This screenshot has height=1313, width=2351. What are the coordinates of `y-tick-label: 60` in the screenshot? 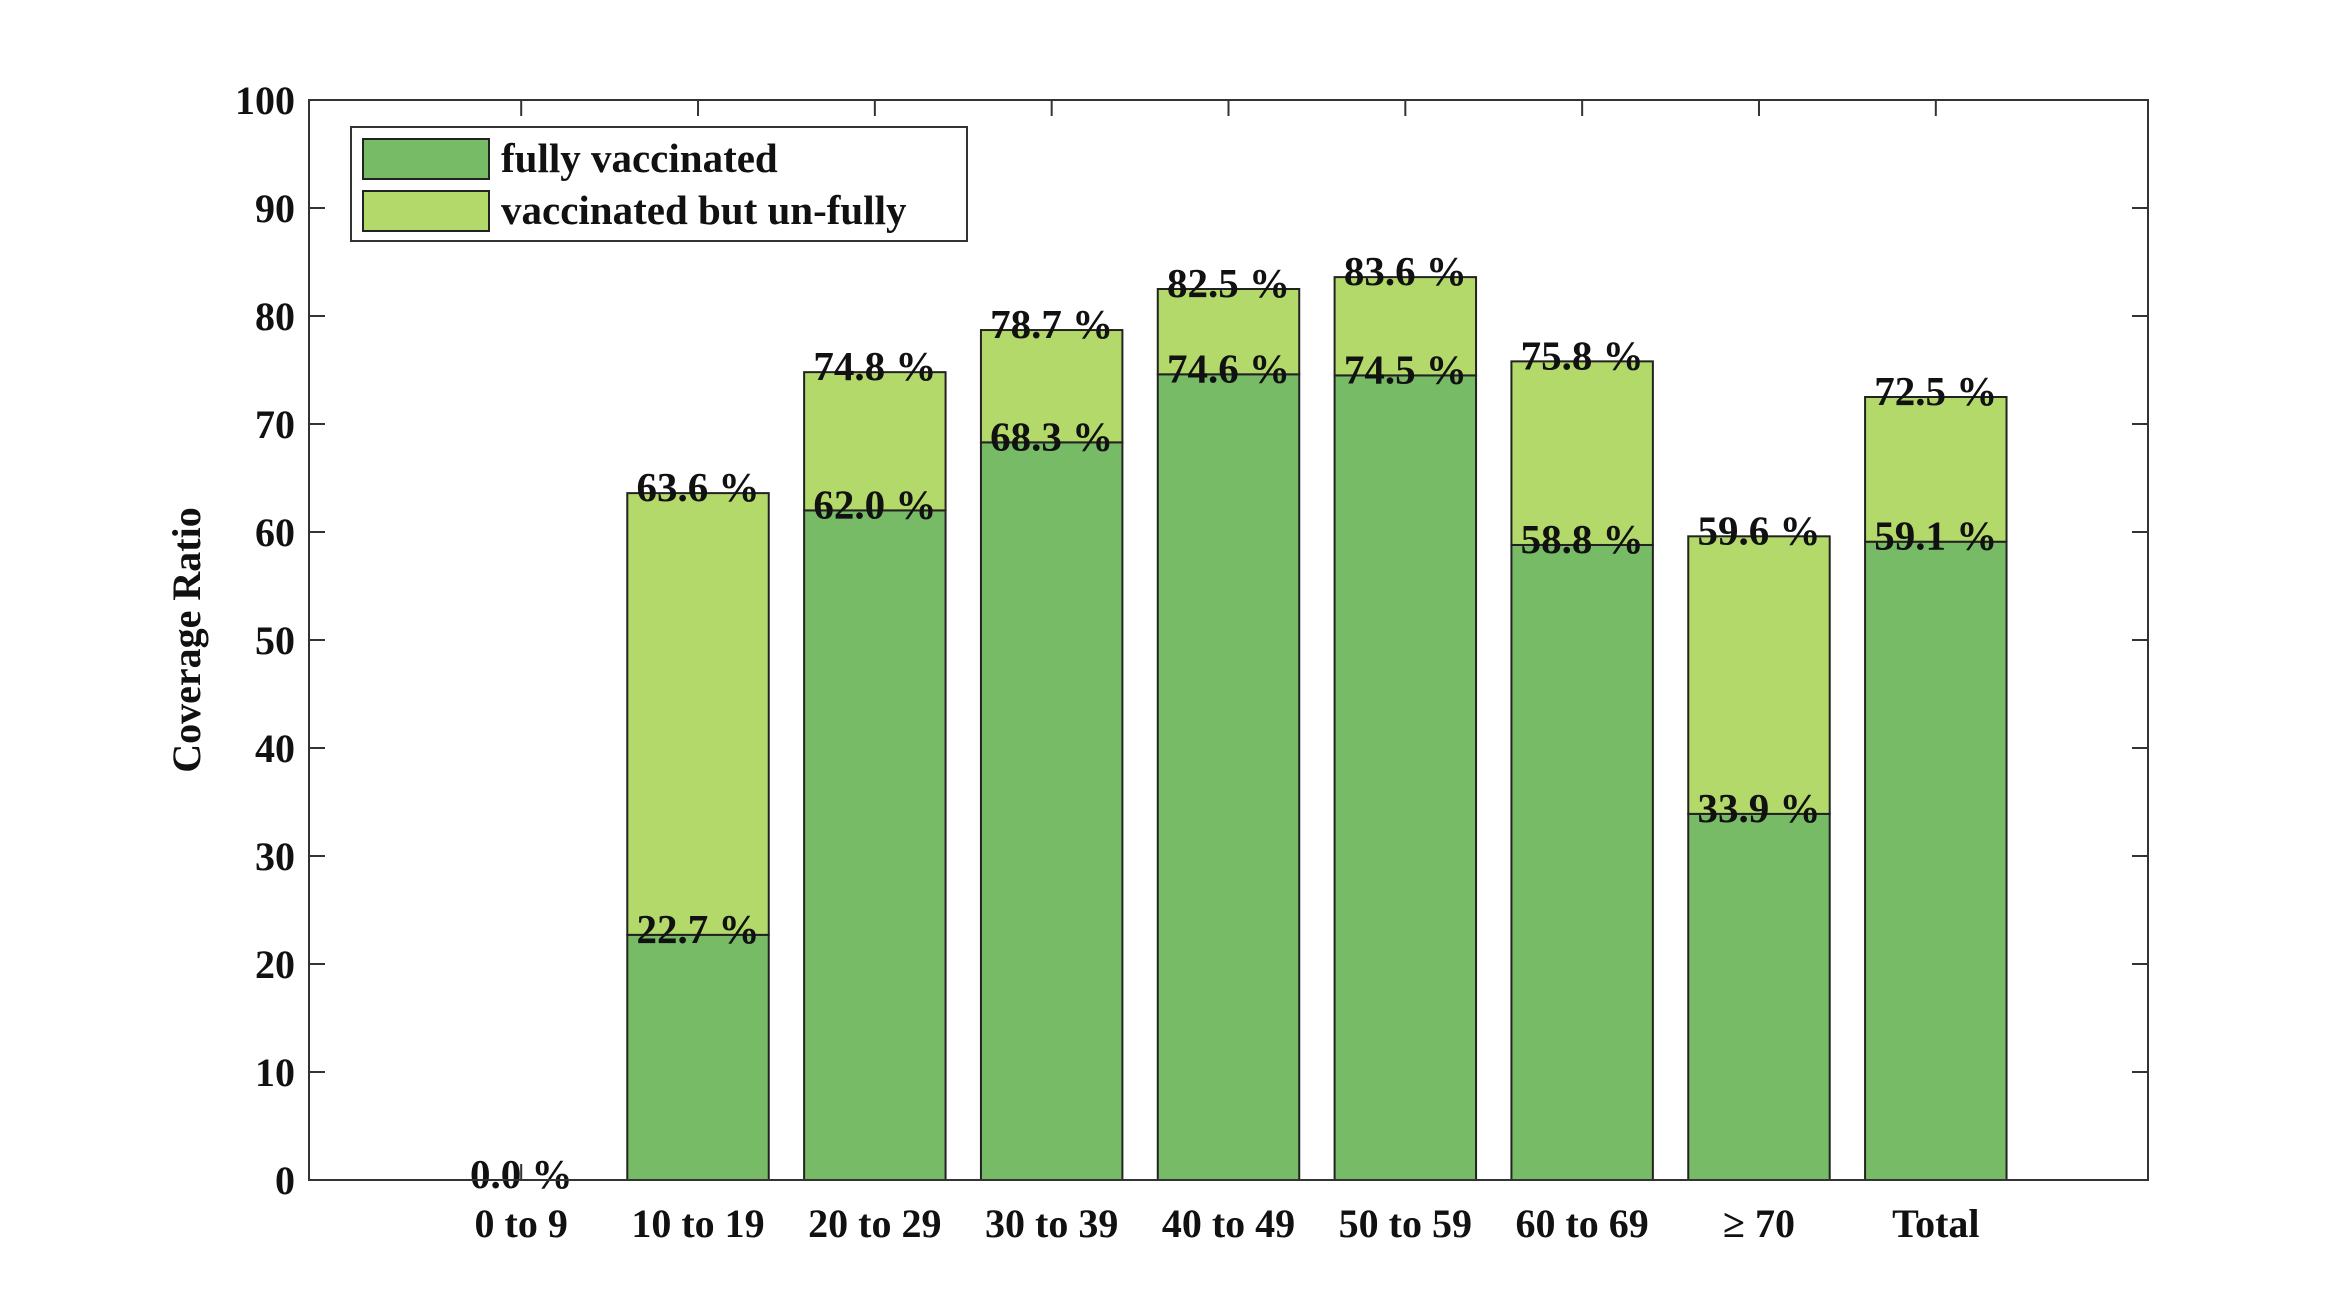 It's located at (275, 532).